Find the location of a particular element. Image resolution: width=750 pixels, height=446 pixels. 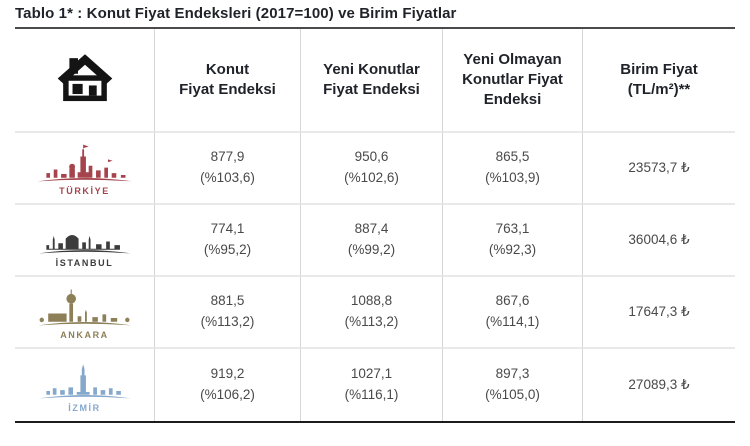

izmir-skyline-icon is located at coordinates (84, 381).